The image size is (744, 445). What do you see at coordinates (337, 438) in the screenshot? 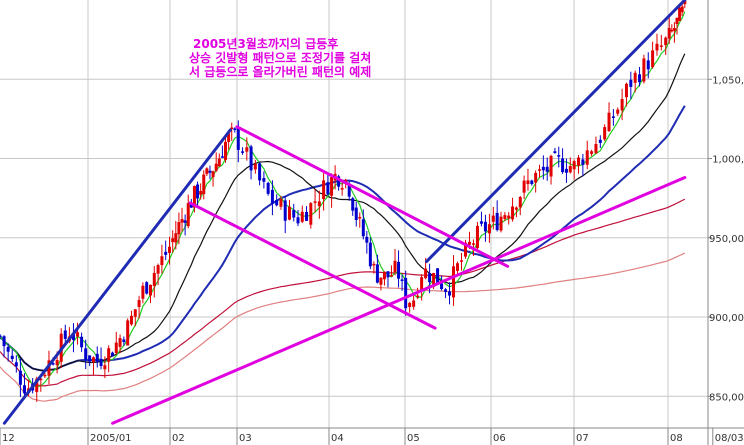
I see `x-tick-label: 04` at bounding box center [337, 438].